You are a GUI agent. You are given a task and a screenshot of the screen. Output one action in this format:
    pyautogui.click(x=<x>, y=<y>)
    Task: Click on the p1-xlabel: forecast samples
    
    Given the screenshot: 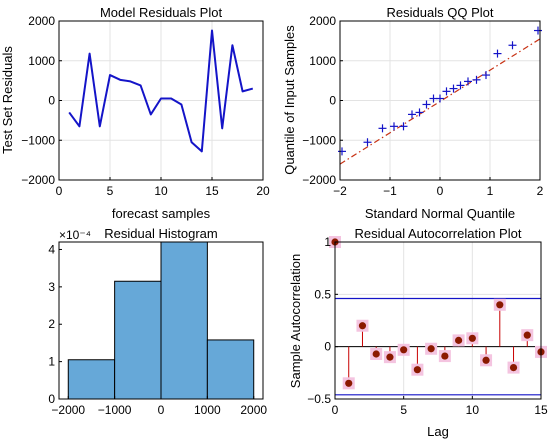 What is the action you would take?
    pyautogui.click(x=161, y=213)
    